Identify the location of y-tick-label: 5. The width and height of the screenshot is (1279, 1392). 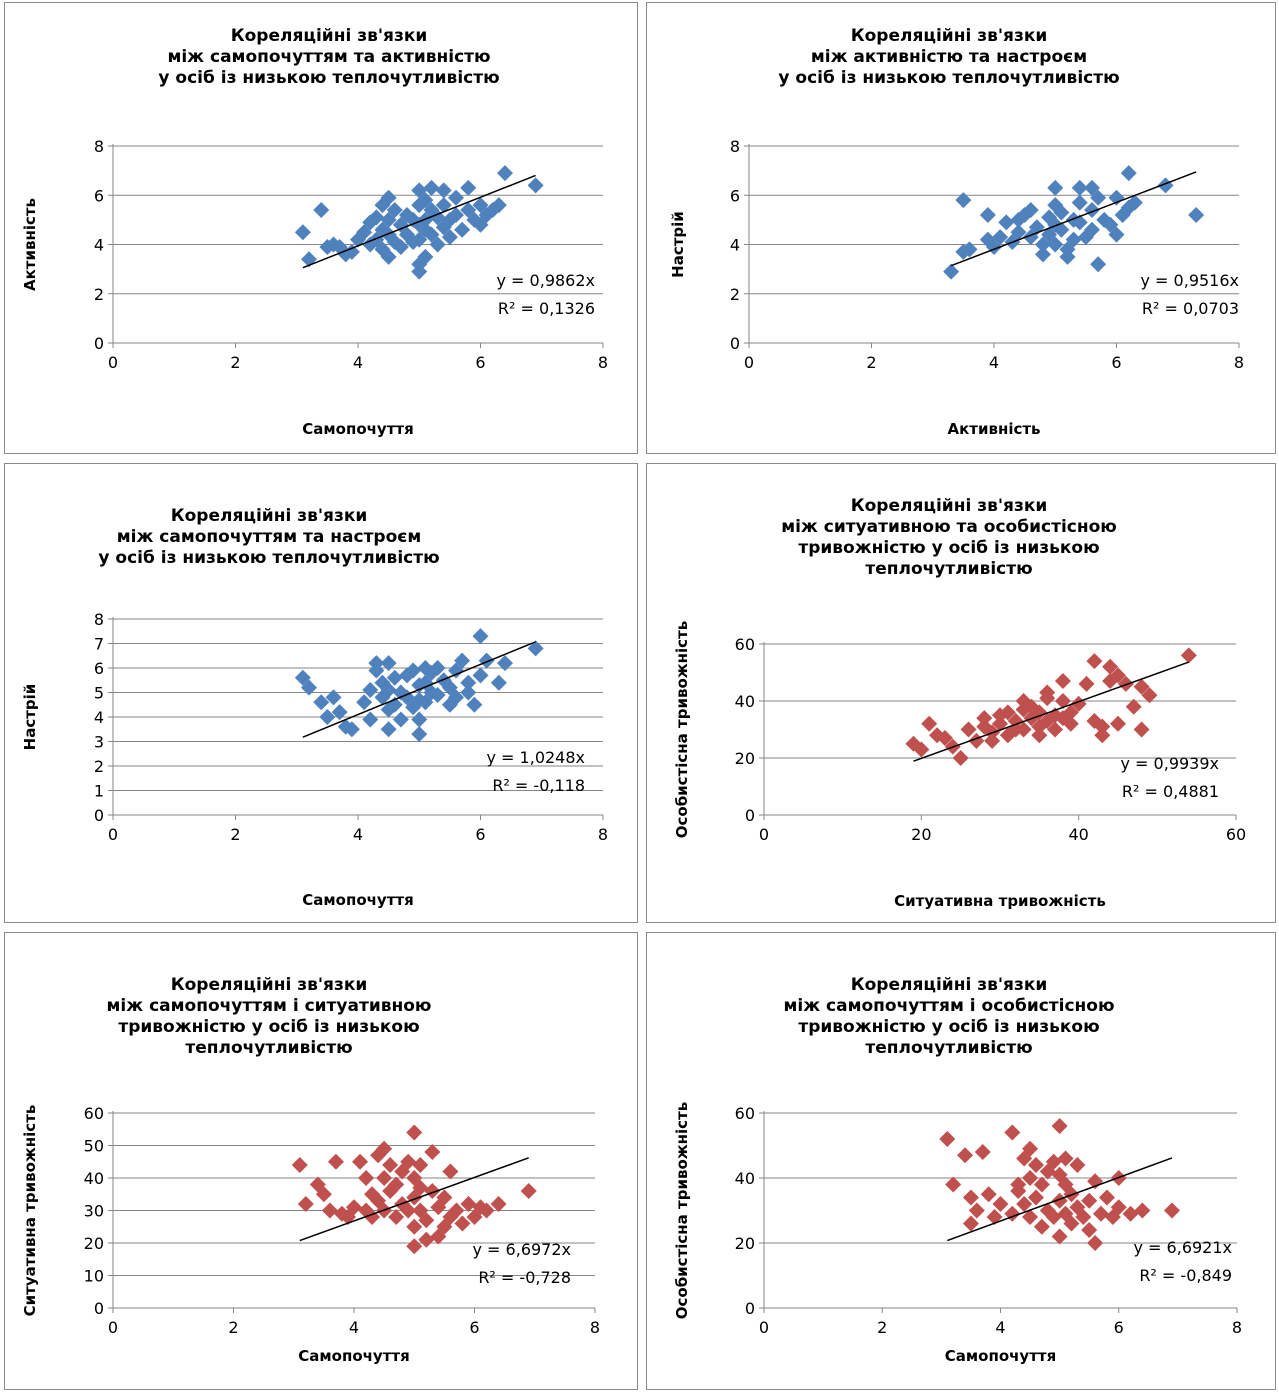
(99, 693).